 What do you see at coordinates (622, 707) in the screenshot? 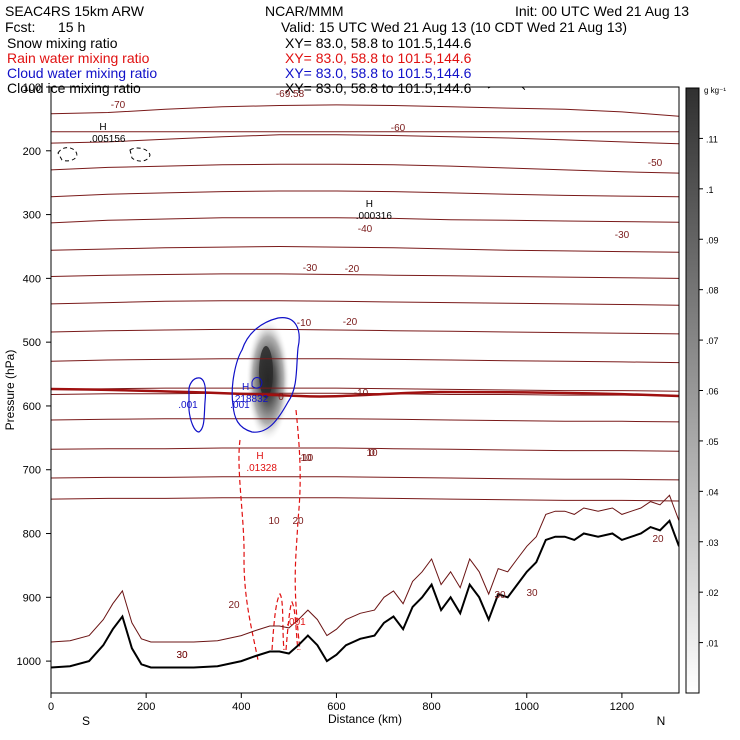
I see `x-tick-label: 1200` at bounding box center [622, 707].